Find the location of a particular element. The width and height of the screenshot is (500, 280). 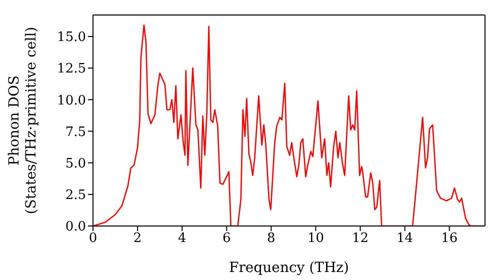

x-axis-title: Frequency (THz) is located at coordinates (289, 268).